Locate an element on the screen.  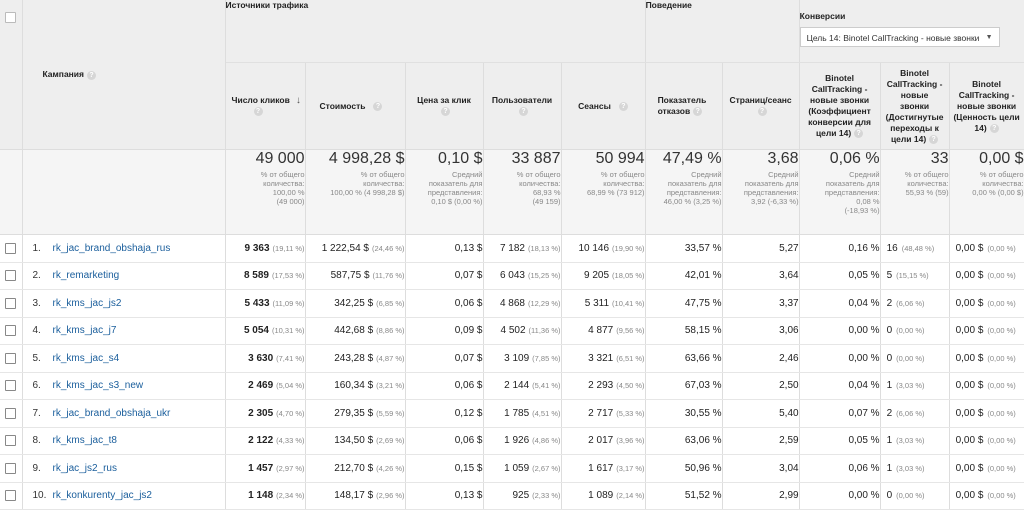
clicks-cell: 2 122 (4,33 %) is located at coordinates (265, 441).